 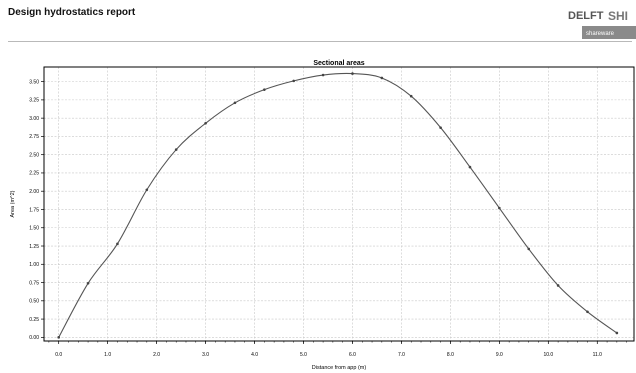 I want to click on x-tick-label: 3.0, so click(x=205, y=355).